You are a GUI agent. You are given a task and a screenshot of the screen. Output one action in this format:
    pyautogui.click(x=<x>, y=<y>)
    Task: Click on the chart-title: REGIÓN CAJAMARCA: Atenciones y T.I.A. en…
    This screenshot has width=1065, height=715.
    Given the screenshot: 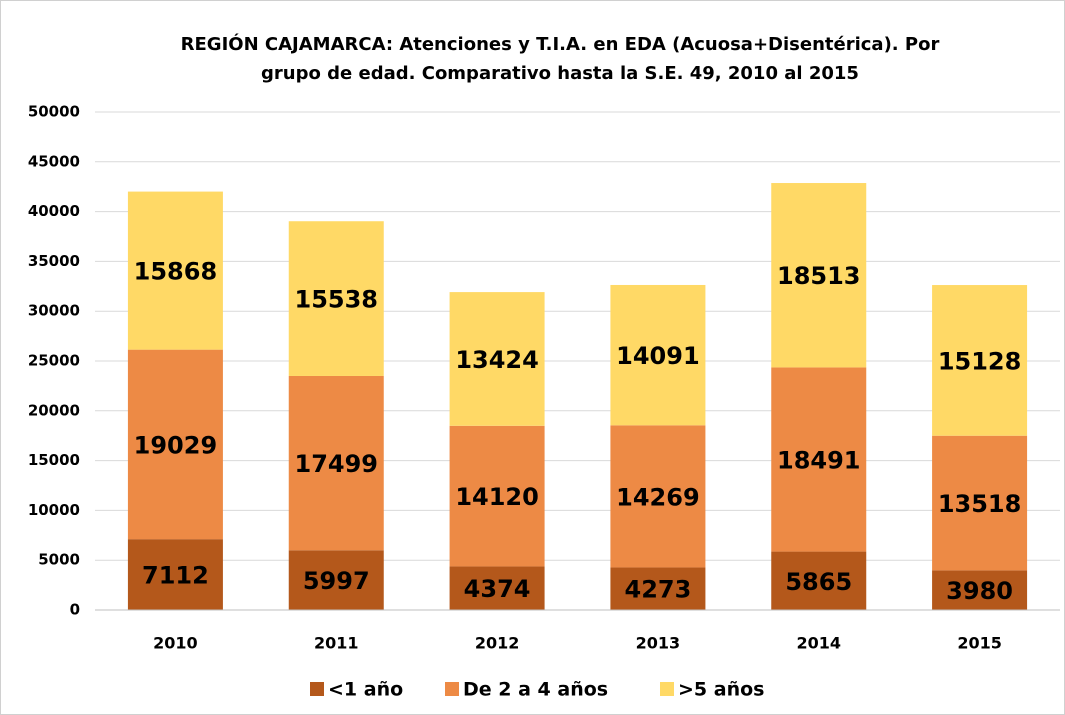 What is the action you would take?
    pyautogui.click(x=560, y=44)
    